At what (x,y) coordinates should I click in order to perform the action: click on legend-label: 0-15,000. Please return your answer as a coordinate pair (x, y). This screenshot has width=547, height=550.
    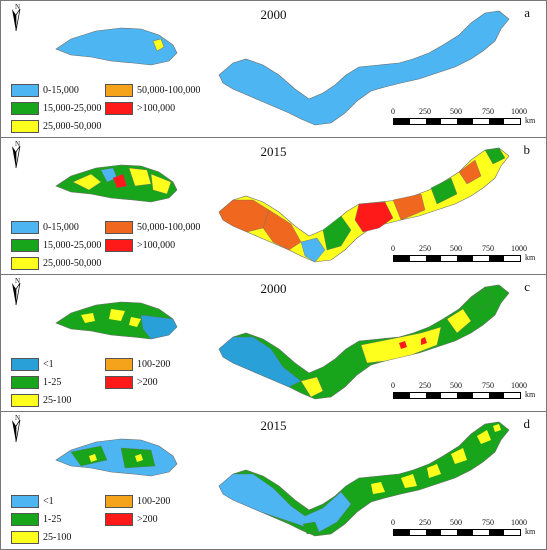
    Looking at the image, I should click on (61, 227).